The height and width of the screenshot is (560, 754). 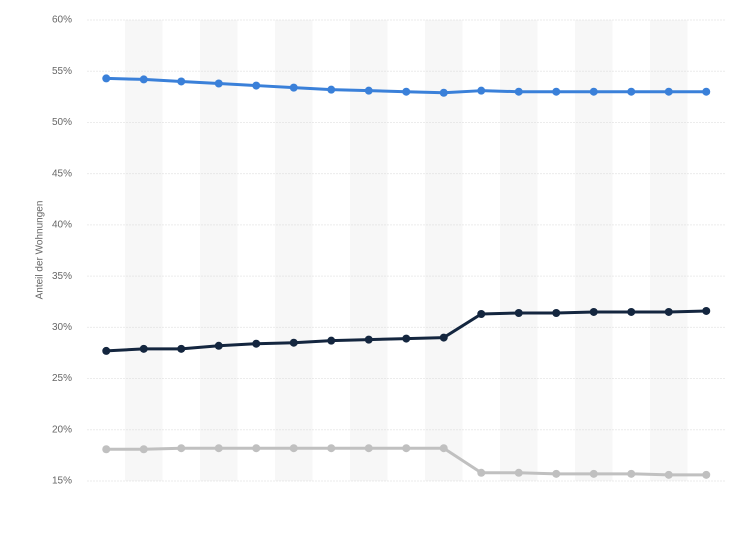 What do you see at coordinates (62, 71) in the screenshot?
I see `y-tick-label: 55%` at bounding box center [62, 71].